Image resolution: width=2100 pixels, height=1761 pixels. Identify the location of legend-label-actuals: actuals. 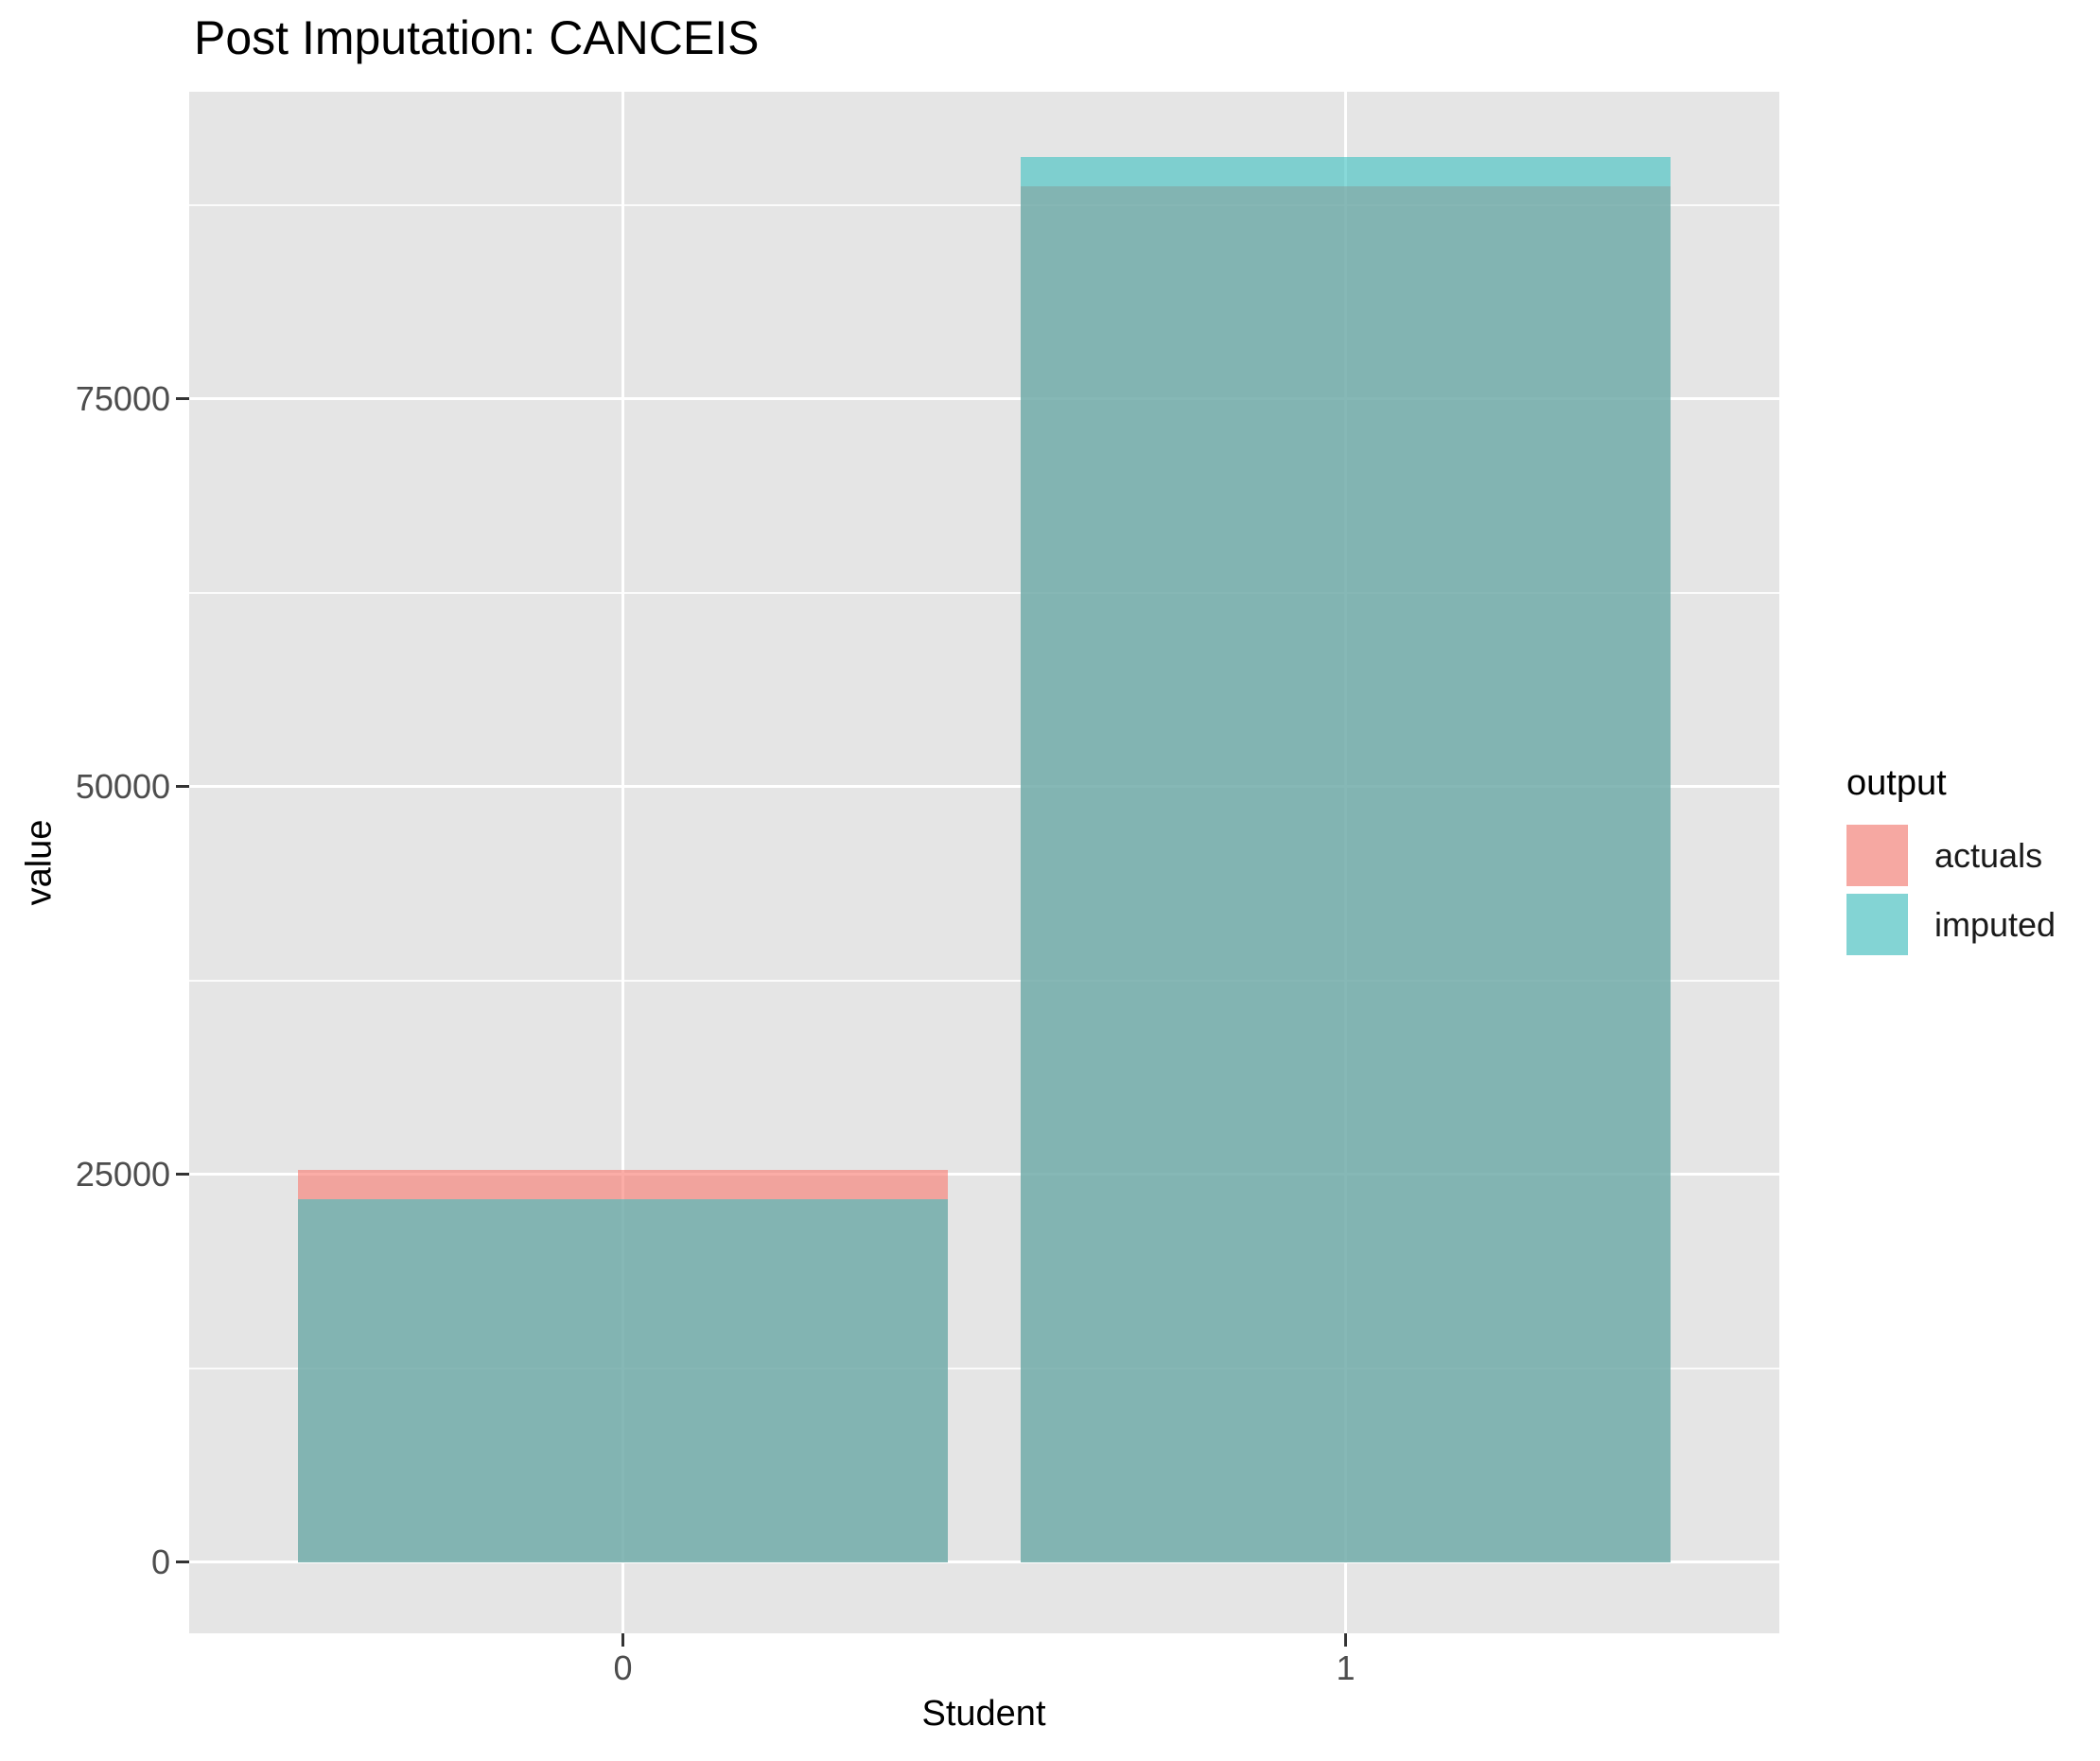
(1988, 855).